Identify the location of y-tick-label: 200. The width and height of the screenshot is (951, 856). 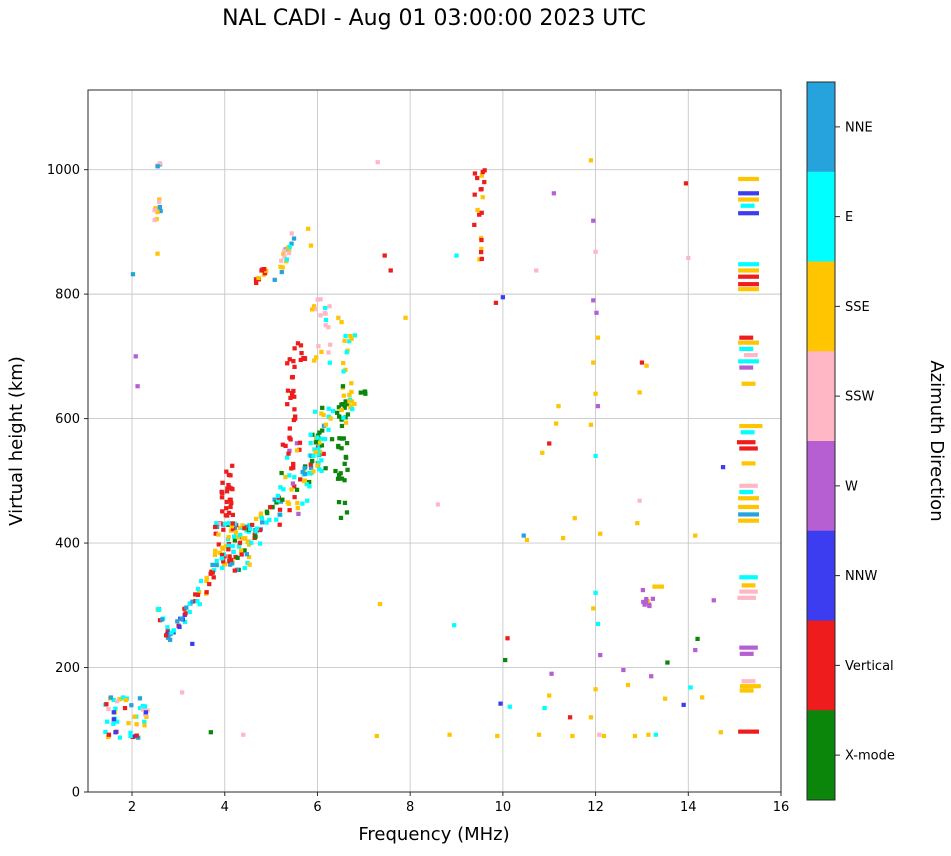
(67, 668).